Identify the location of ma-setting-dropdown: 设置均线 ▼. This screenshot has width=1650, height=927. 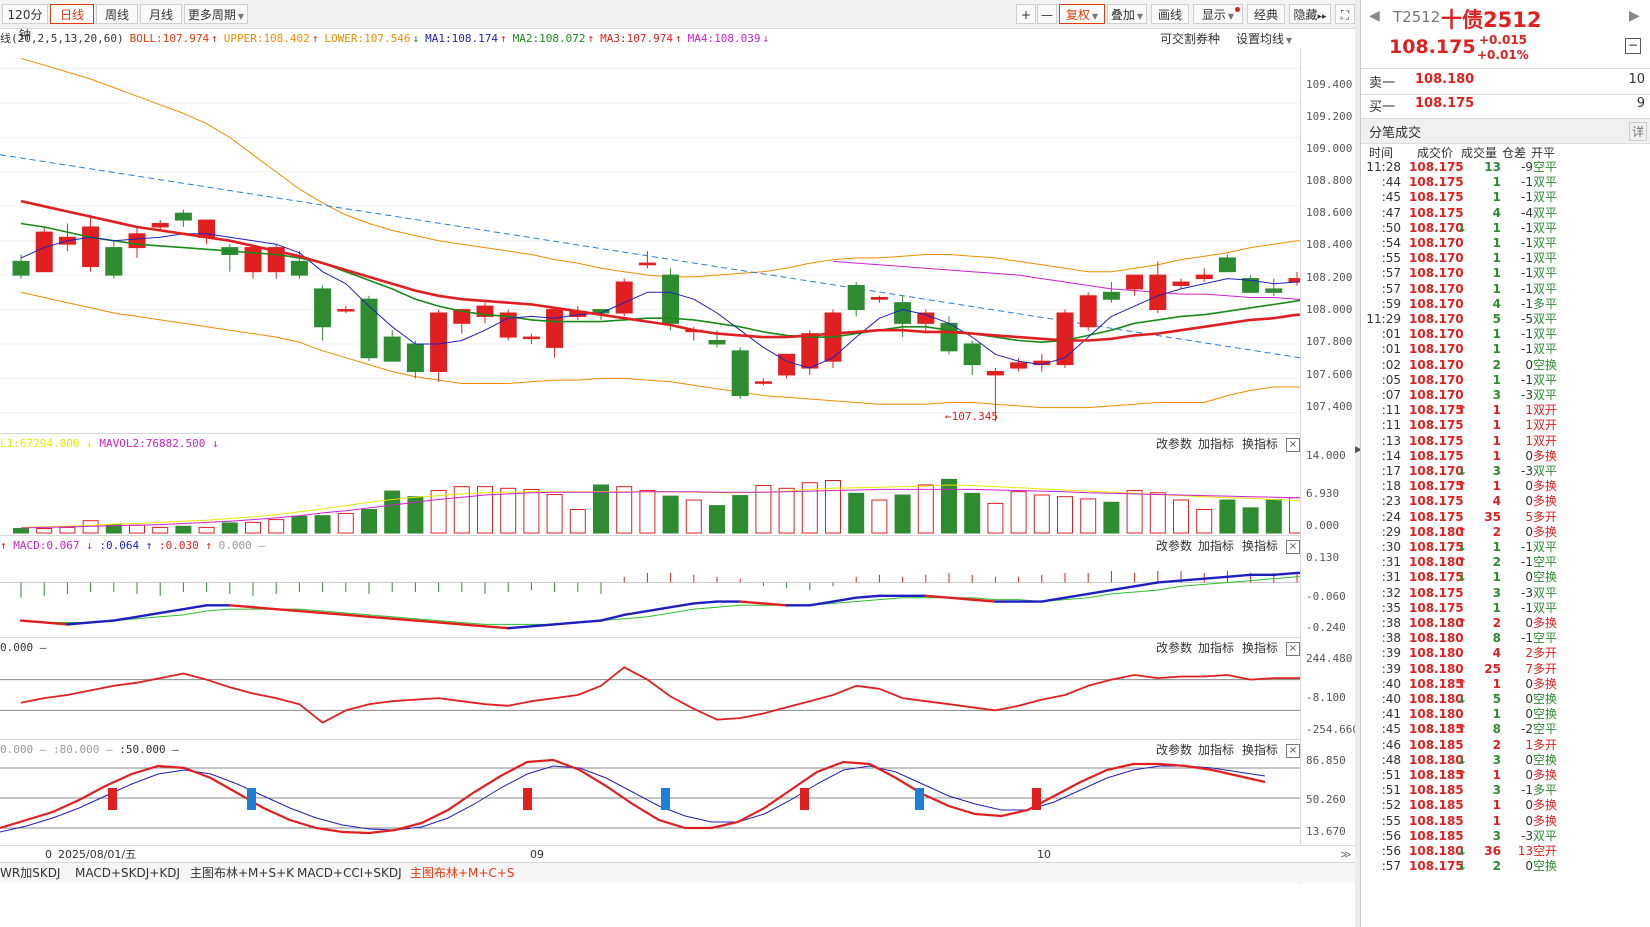
(1264, 39).